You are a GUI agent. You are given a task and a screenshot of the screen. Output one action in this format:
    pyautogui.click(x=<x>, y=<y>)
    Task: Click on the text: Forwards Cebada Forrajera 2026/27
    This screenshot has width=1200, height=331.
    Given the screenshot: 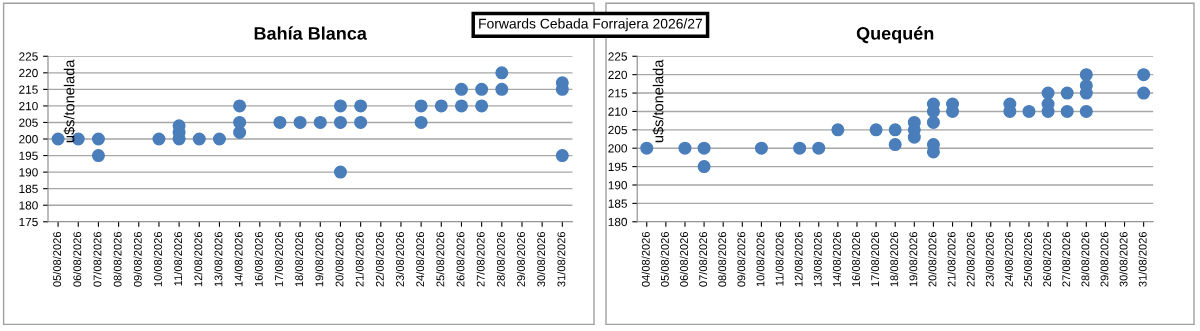 What is the action you would take?
    pyautogui.click(x=591, y=25)
    